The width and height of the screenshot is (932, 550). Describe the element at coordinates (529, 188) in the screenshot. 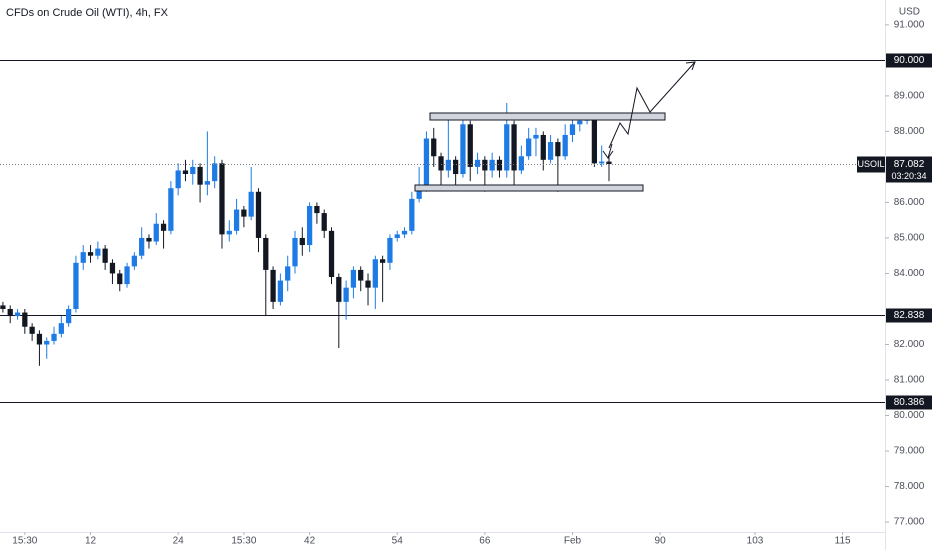

I see `support-zone` at that location.